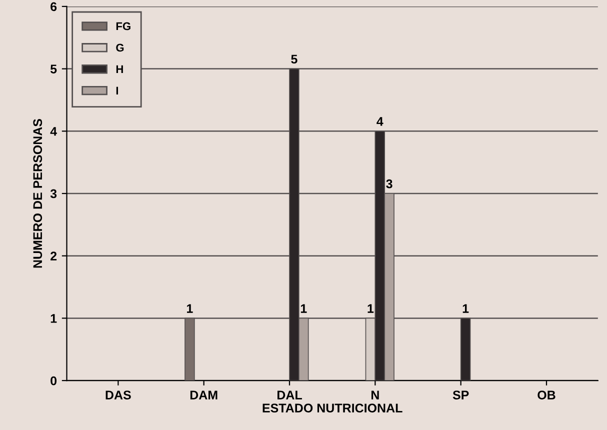 This screenshot has width=607, height=430. What do you see at coordinates (389, 183) in the screenshot?
I see `data-label: 3` at bounding box center [389, 183].